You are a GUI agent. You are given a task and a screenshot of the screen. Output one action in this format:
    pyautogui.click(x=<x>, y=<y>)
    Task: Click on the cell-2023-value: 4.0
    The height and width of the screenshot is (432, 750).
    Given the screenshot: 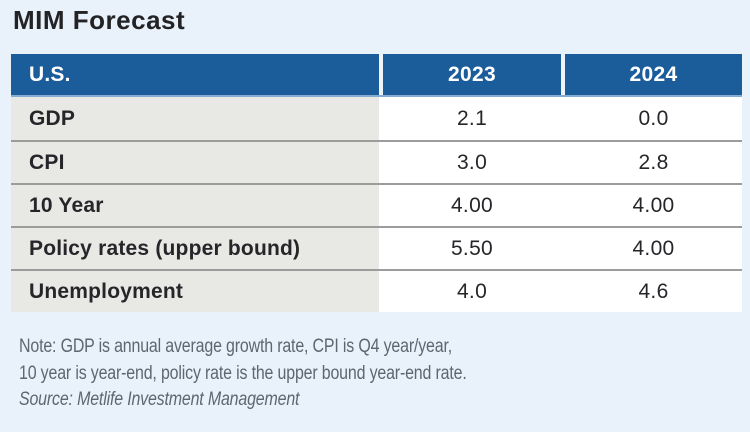 What is the action you would take?
    pyautogui.click(x=472, y=291)
    